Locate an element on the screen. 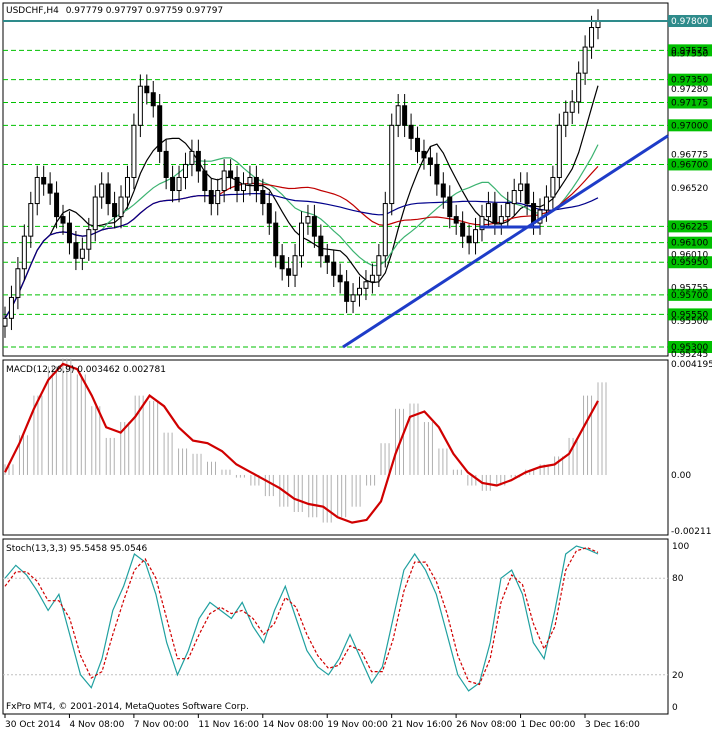 The width and height of the screenshot is (712, 732). price-level-text: 0.95950 is located at coordinates (689, 263).